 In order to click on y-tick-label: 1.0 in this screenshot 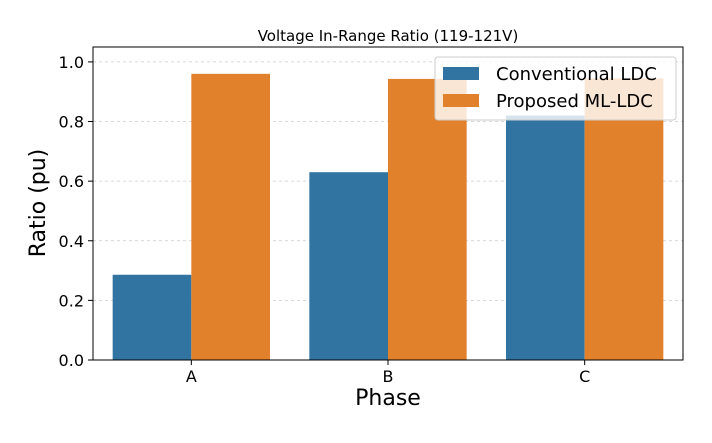, I will do `click(71, 62)`.